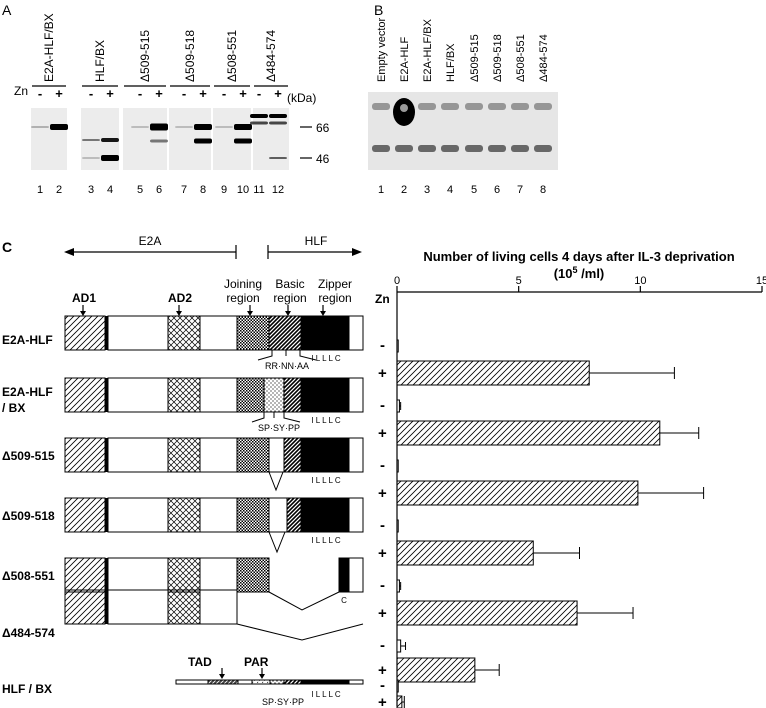  Describe the element at coordinates (224, 190) in the screenshot. I see `lane-number: 9` at that location.